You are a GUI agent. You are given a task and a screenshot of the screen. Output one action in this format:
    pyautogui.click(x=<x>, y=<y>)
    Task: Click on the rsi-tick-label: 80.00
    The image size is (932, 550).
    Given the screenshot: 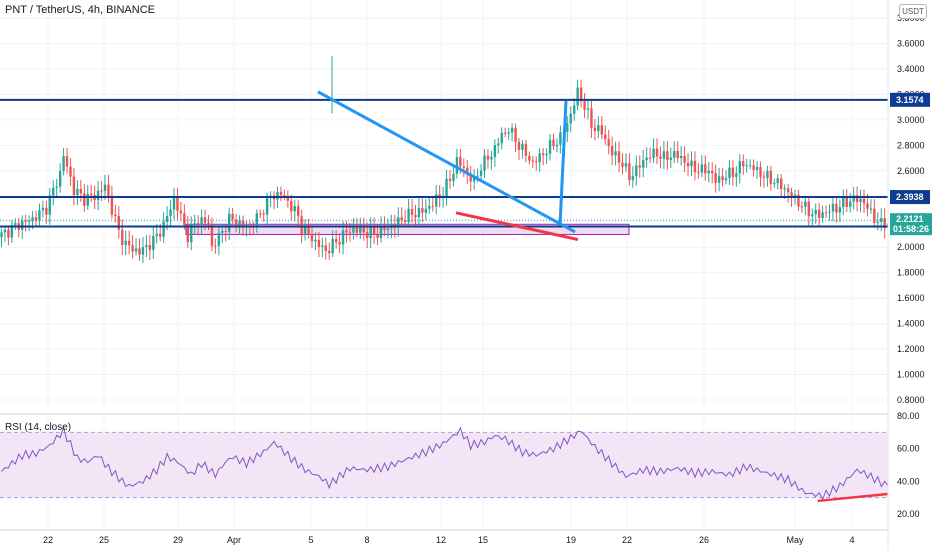 What is the action you would take?
    pyautogui.click(x=908, y=416)
    